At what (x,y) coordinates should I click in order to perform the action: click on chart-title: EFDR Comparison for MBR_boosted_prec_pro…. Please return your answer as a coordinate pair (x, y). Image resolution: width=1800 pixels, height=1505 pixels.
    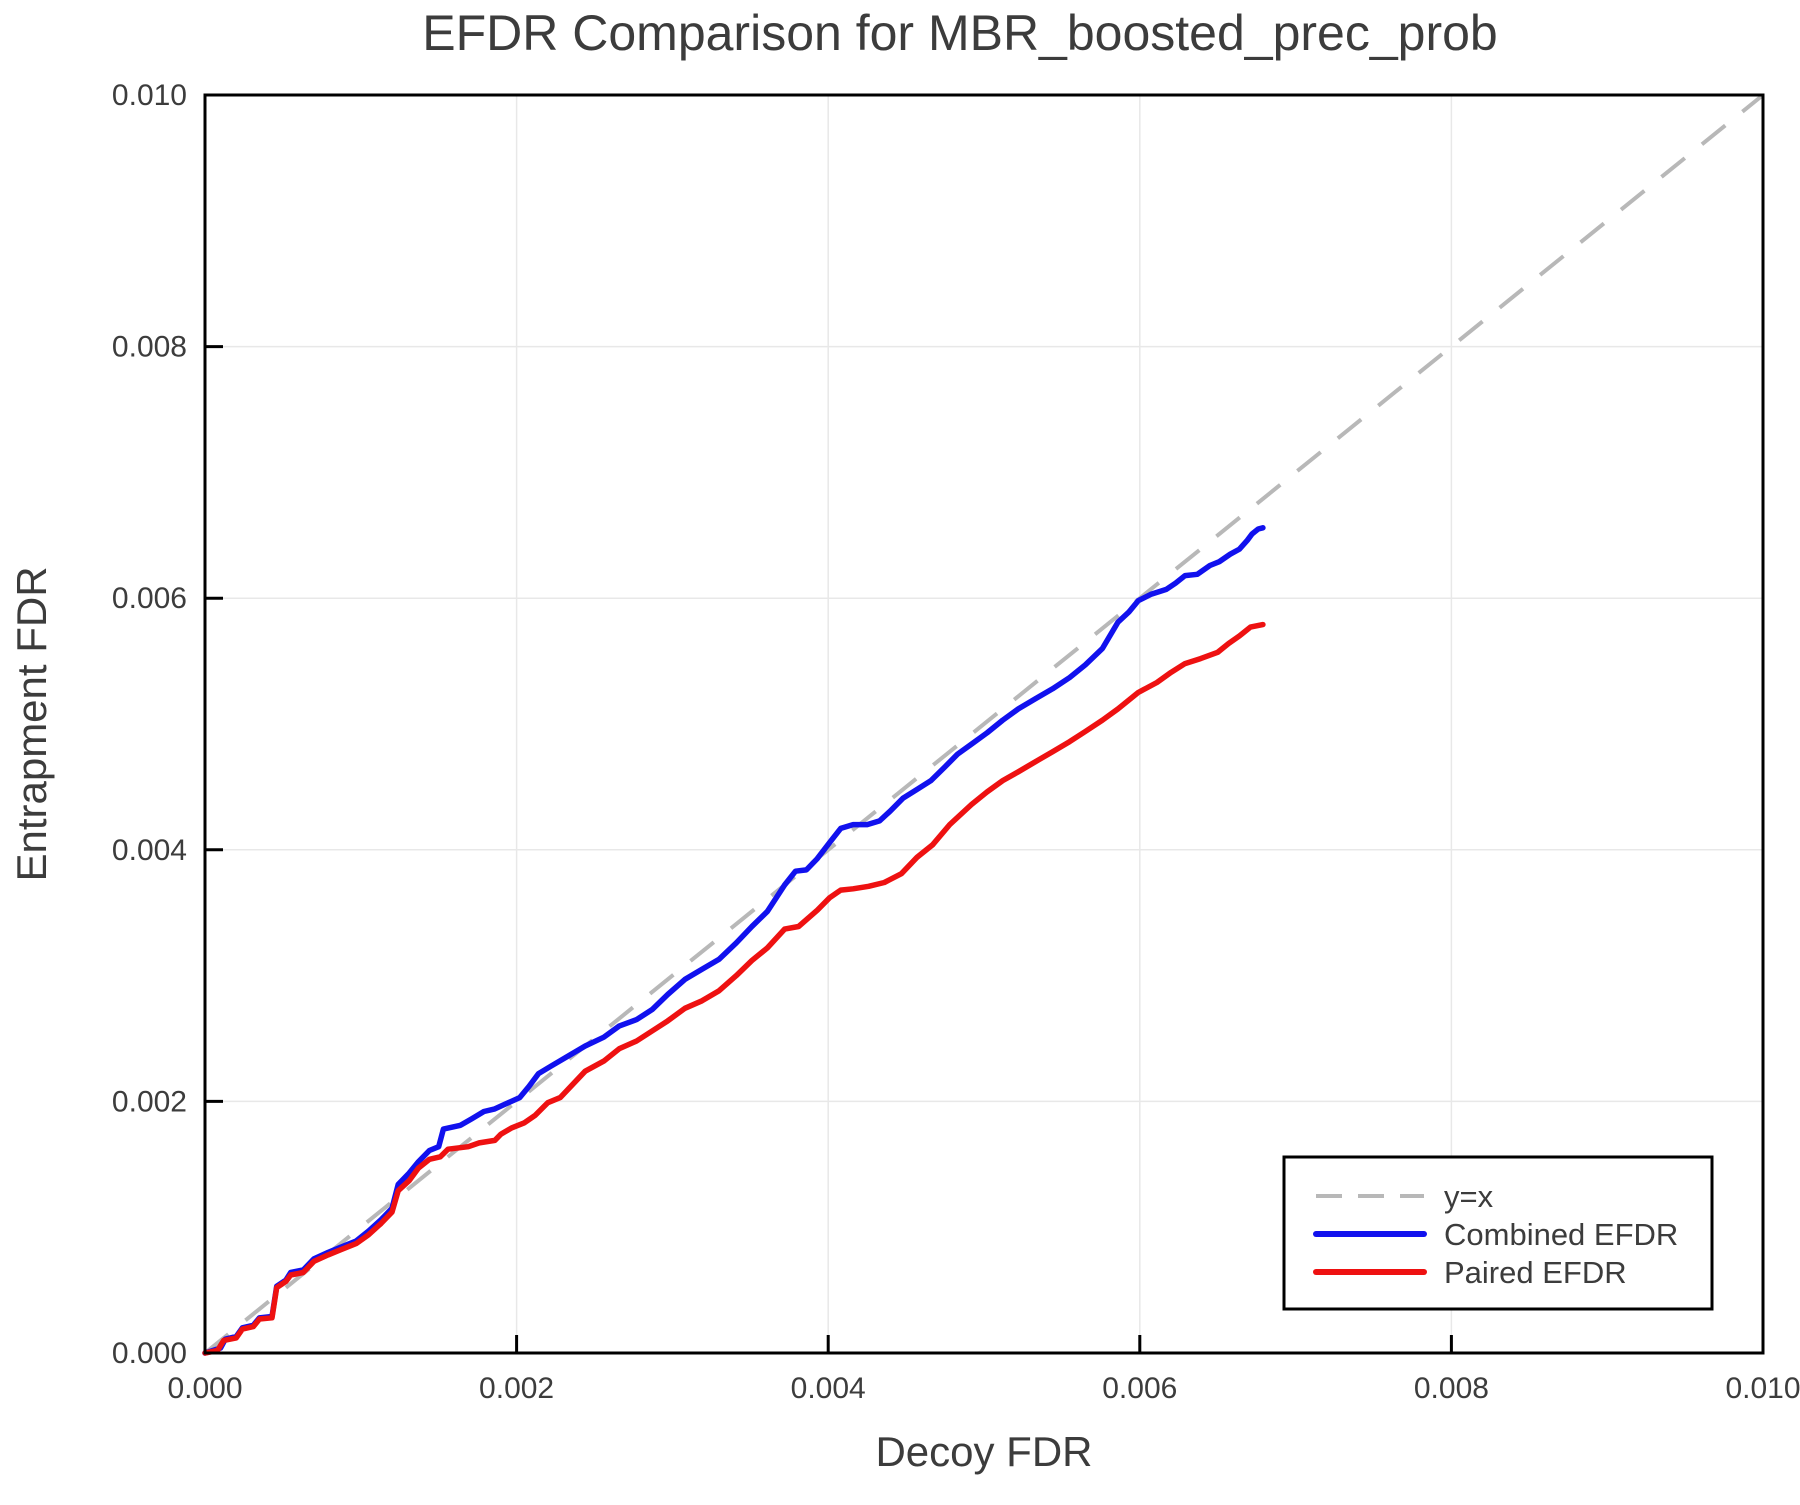
    Looking at the image, I should click on (960, 33).